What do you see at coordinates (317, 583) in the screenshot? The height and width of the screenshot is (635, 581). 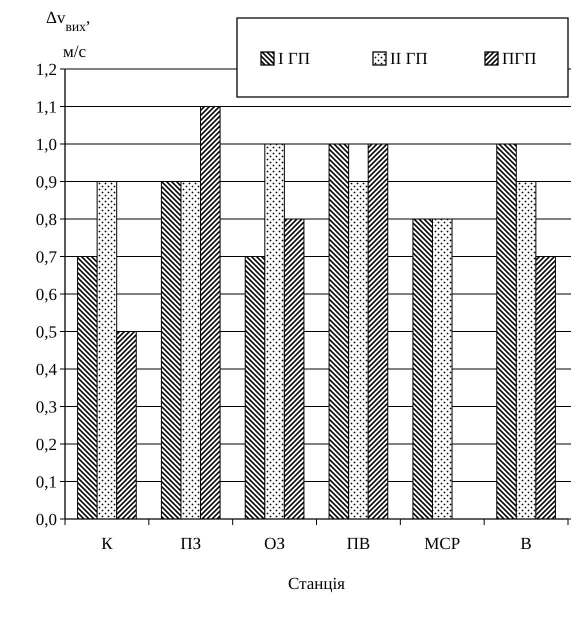 I see `x-axis-title: Станція` at bounding box center [317, 583].